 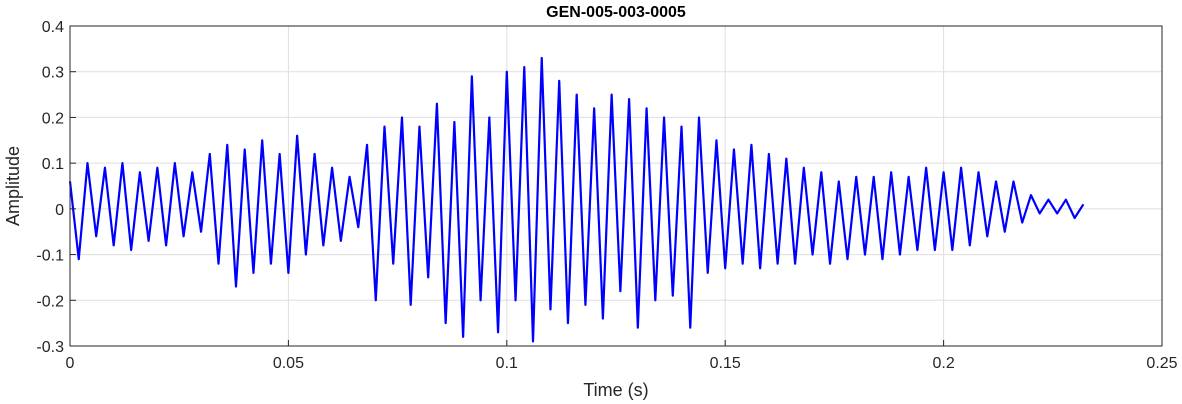 I want to click on y-axis-label: Amplitude, so click(x=13, y=186).